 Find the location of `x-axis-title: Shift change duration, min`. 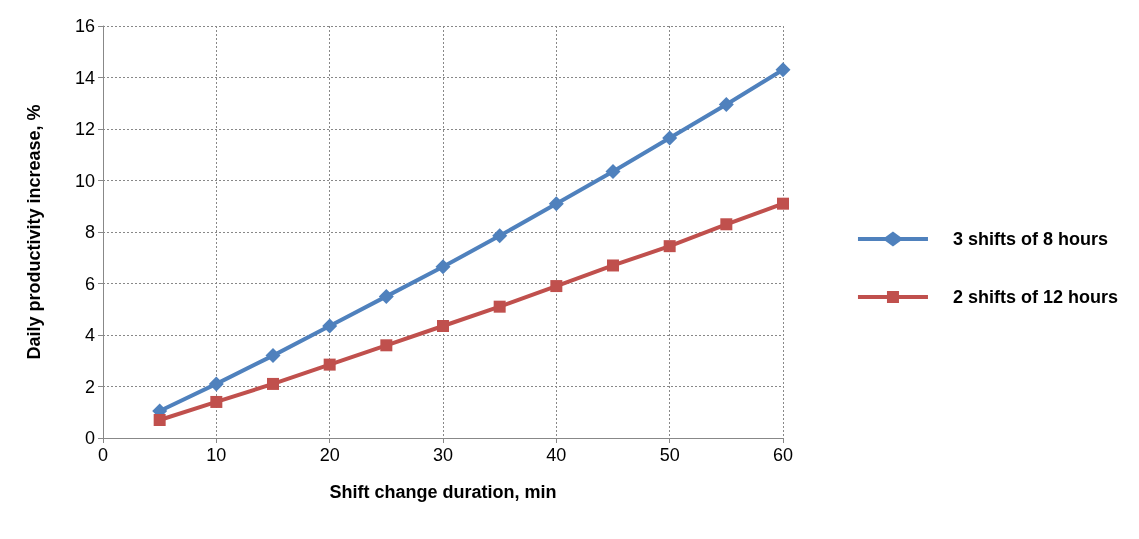

x-axis-title: Shift change duration, min is located at coordinates (443, 492).